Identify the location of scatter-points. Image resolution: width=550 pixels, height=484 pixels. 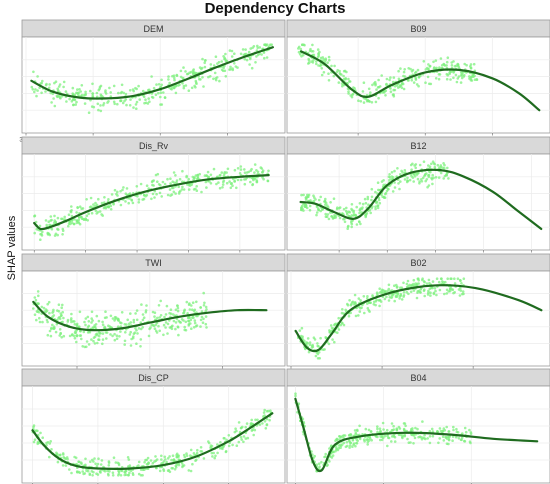
(151, 202).